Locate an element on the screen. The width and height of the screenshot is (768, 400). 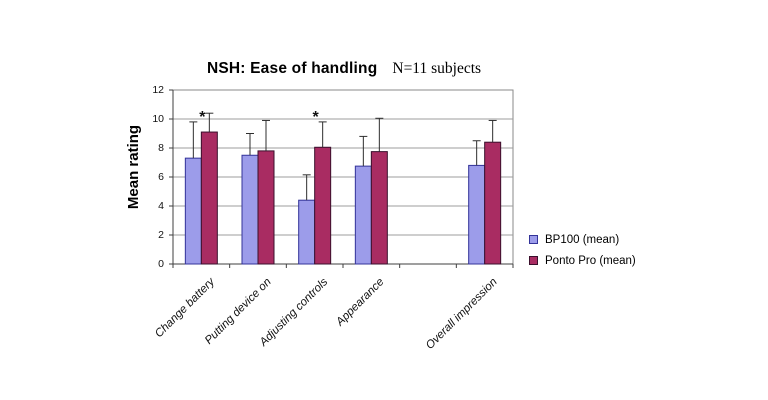
y-tick-label: 2 is located at coordinates (161, 234).